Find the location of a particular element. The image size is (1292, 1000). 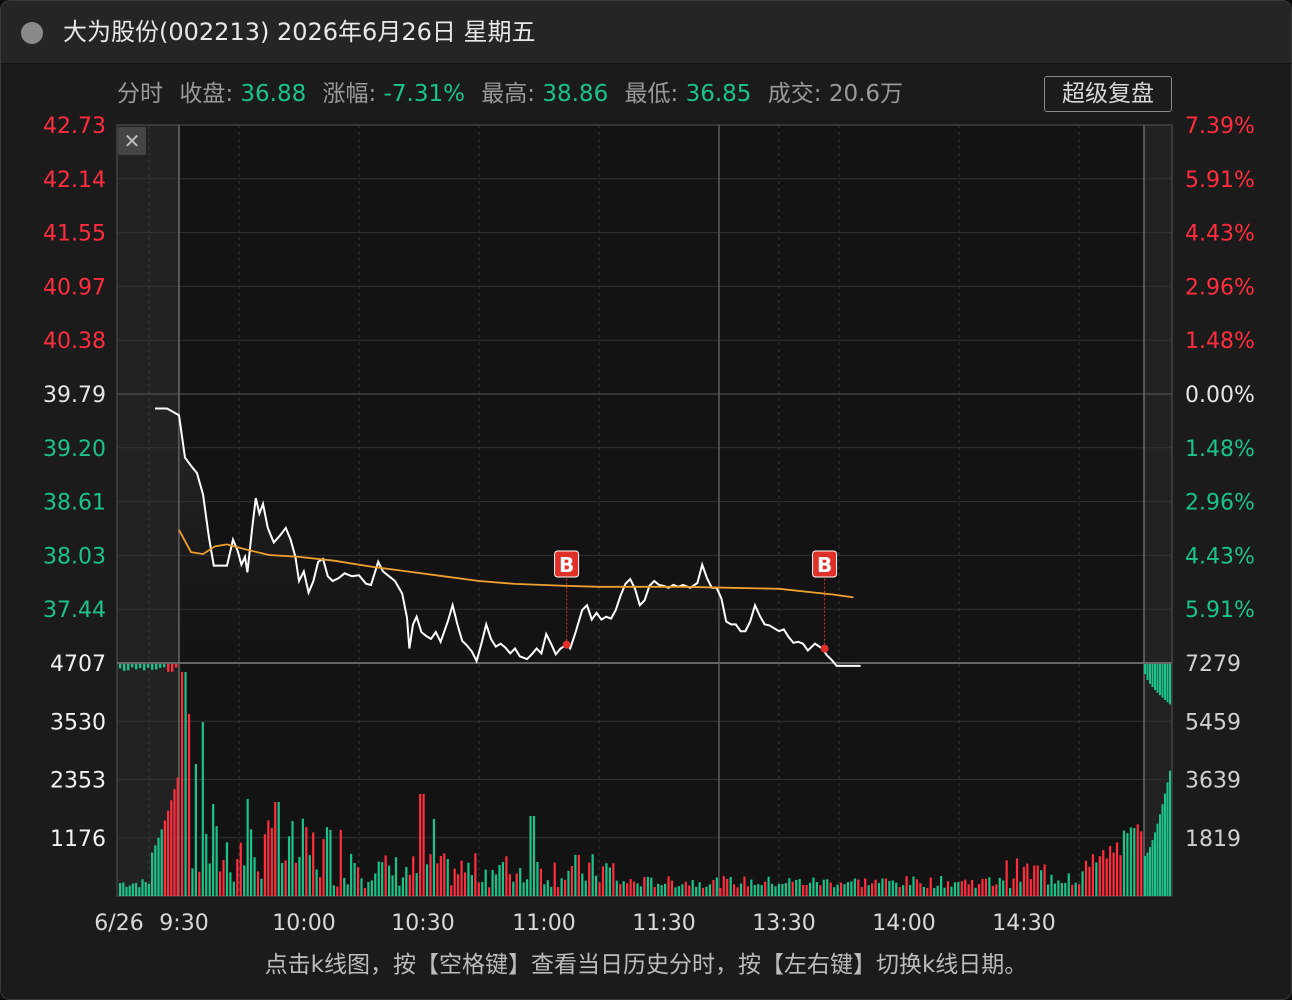

percent-tick-right: 7.39% is located at coordinates (1220, 126).